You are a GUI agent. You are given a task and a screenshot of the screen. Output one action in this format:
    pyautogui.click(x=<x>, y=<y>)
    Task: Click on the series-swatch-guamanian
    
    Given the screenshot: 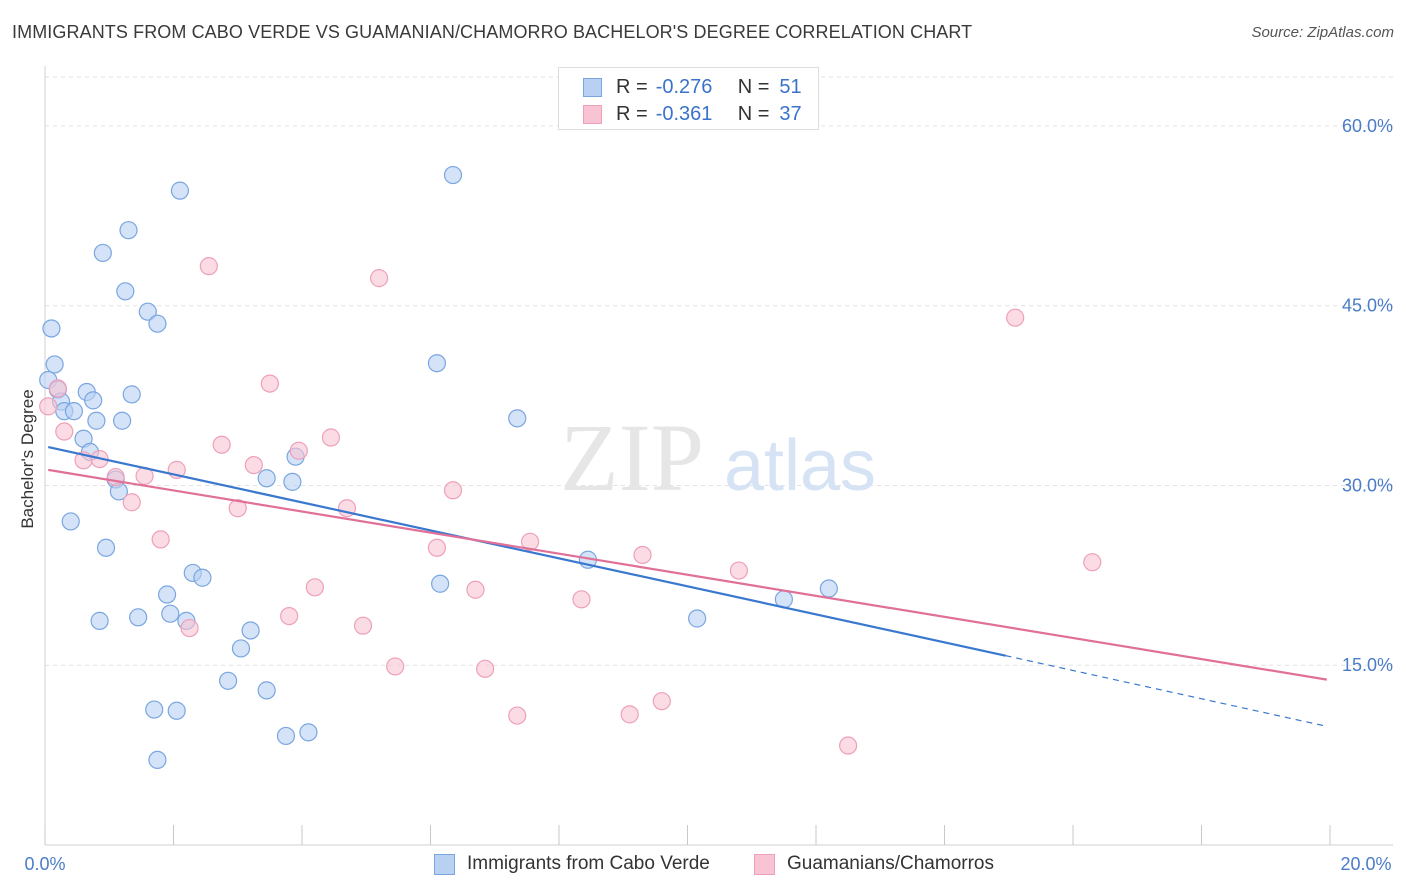 What is the action you would take?
    pyautogui.click(x=764, y=864)
    